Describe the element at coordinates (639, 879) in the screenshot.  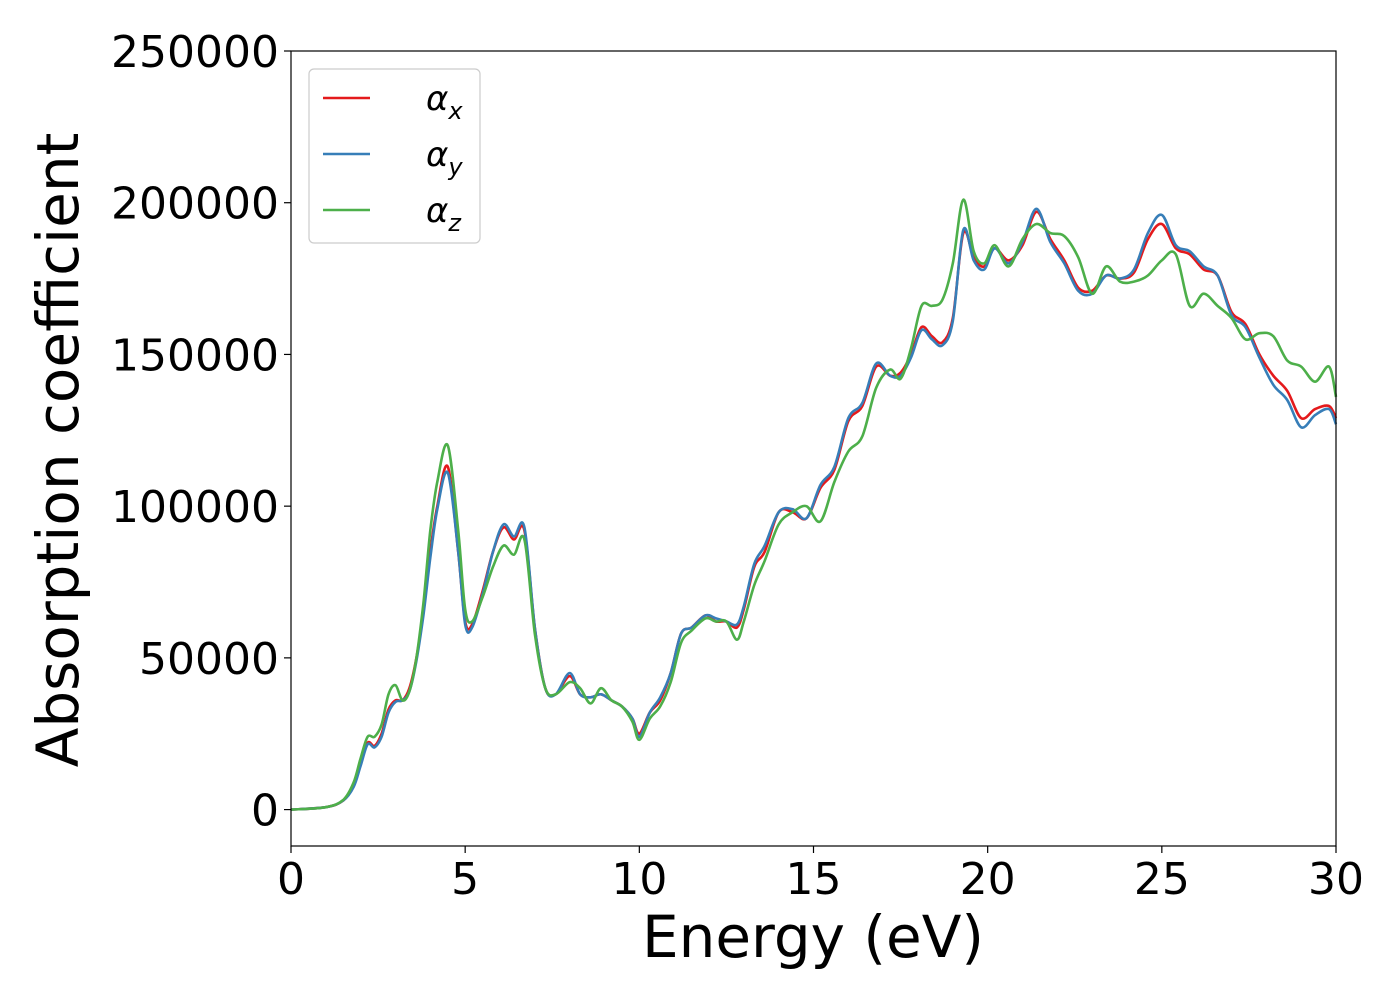
I see `x-tick-label: 10` at that location.